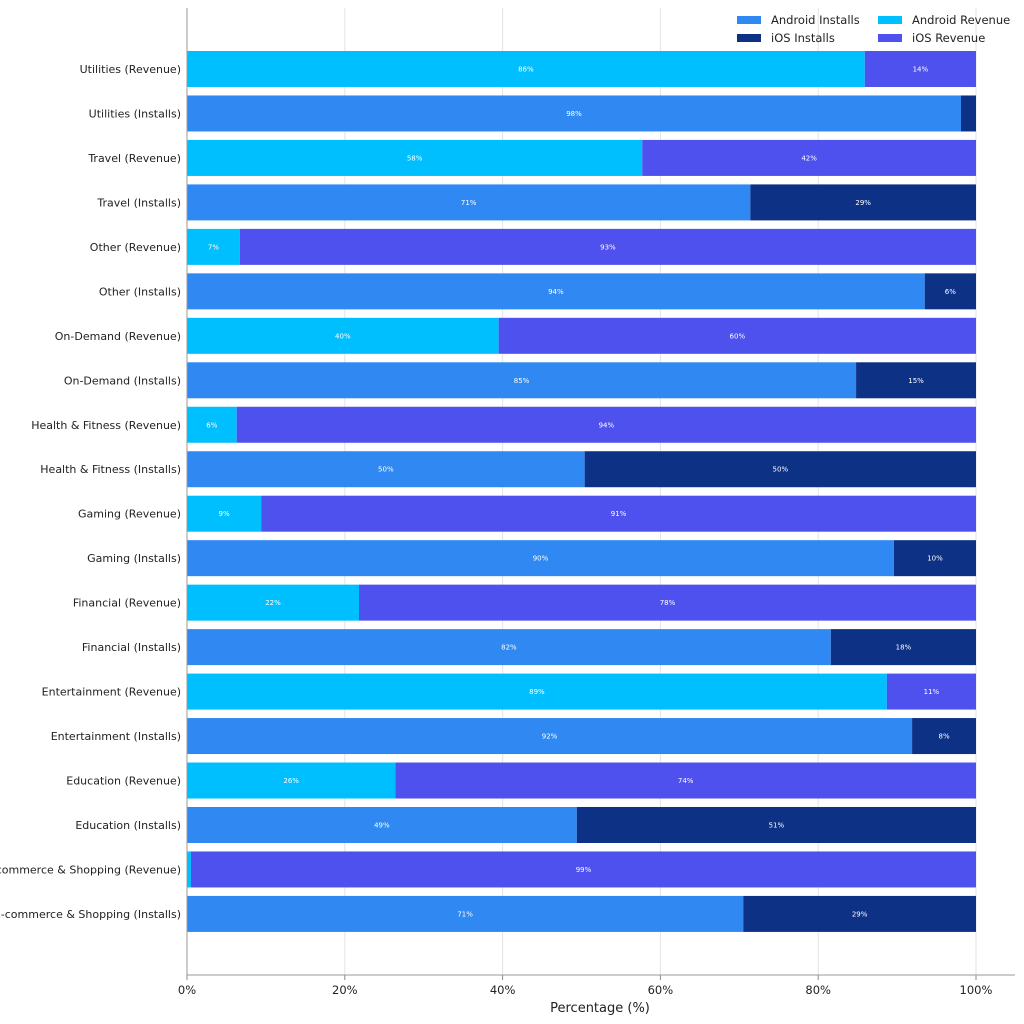 Image resolution: width=1024 pixels, height=1024 pixels. I want to click on bar-label-android: 58%, so click(415, 158).